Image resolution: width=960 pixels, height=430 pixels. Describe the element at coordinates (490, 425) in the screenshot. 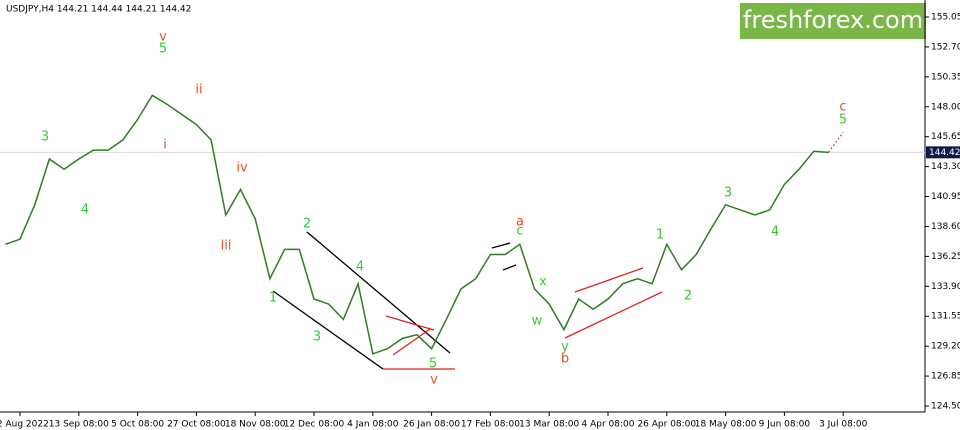

I see `x-tick-label: 17 Feb 08:00` at that location.